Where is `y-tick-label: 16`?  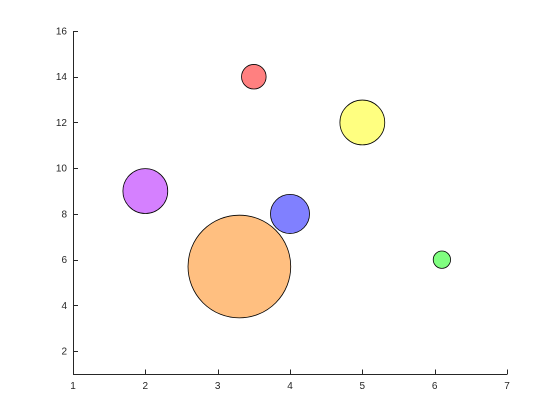
y-tick-label: 16 is located at coordinates (62, 32).